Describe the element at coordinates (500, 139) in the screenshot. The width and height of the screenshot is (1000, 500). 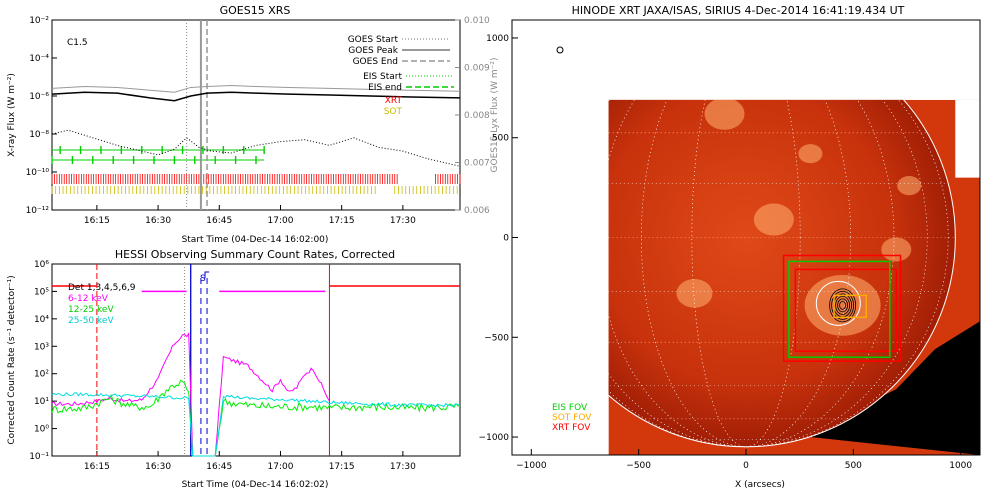
I see `xrt-y-tick-label: 500` at that location.